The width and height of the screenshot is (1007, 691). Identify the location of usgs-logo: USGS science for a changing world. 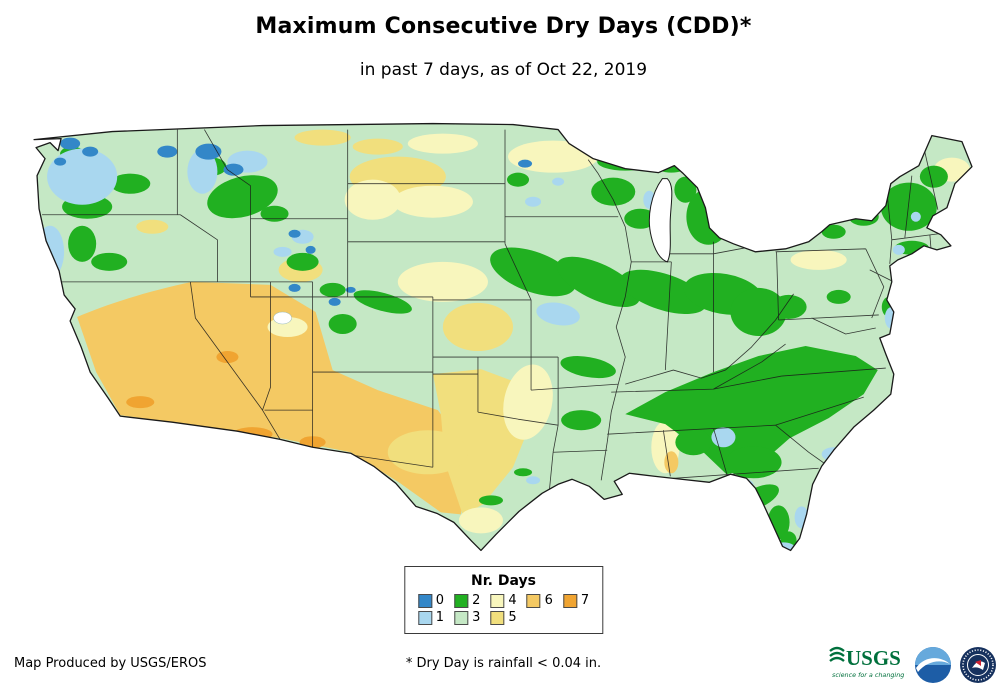
(868, 662).